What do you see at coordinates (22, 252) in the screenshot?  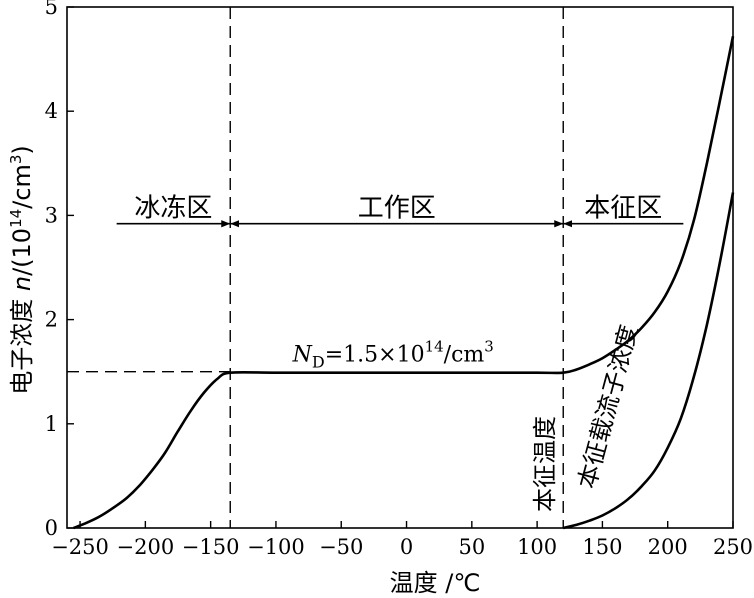 I see `y-title-unit-open: /(10` at bounding box center [22, 252].